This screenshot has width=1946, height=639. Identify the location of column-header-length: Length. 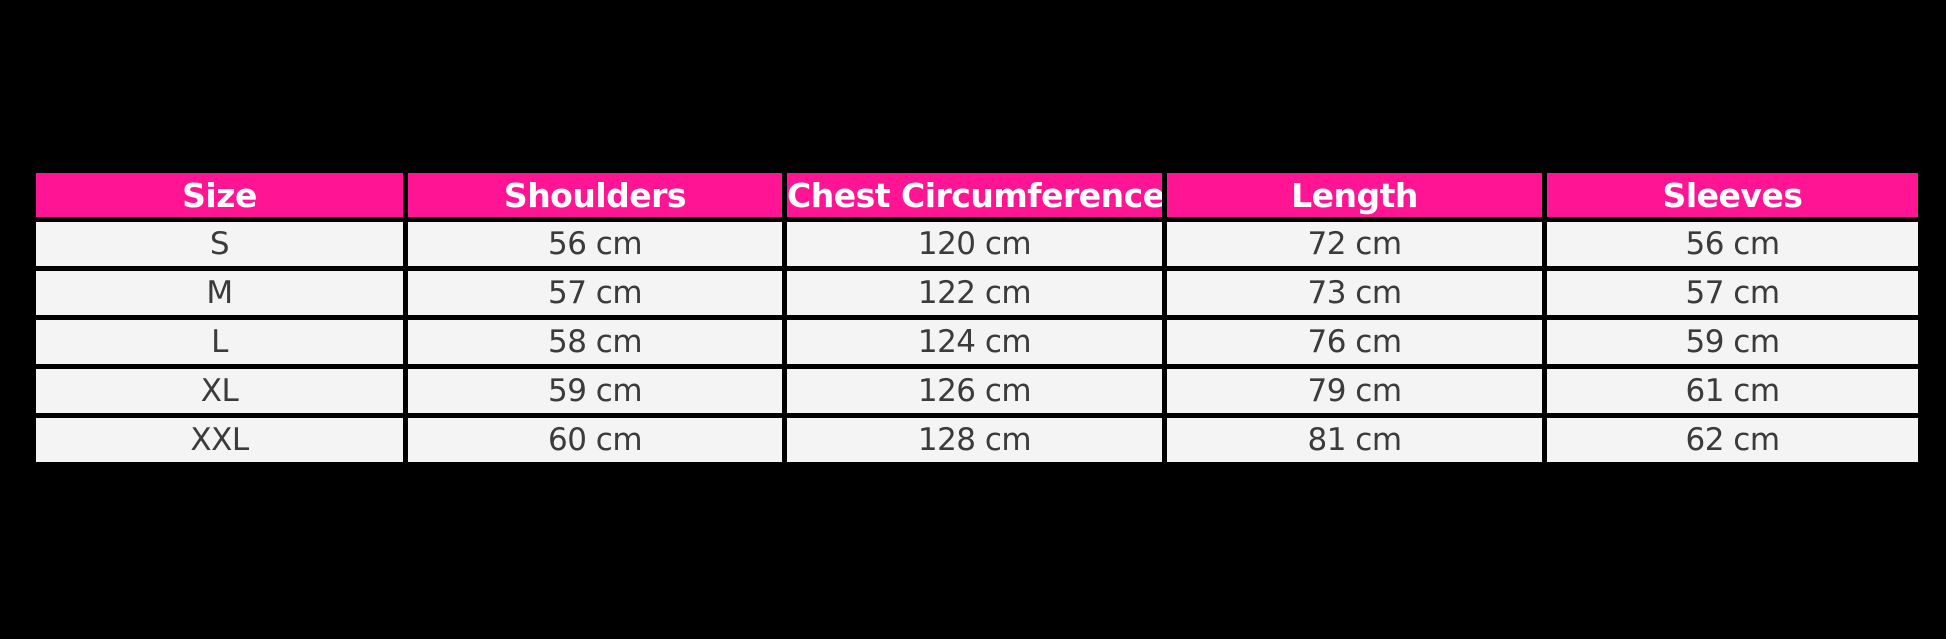
(1354, 195).